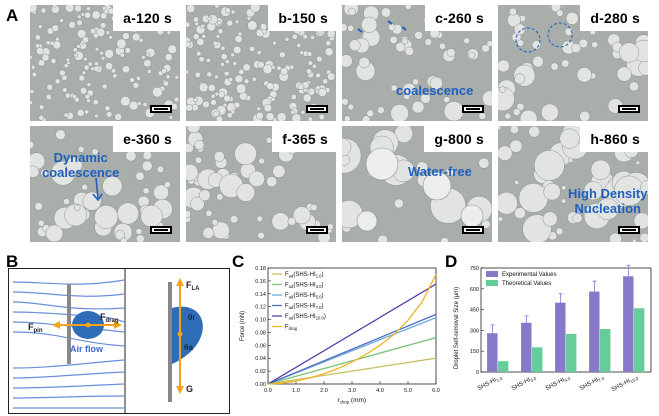  I want to click on category-label: SHS-HI10.0, so click(625, 384).